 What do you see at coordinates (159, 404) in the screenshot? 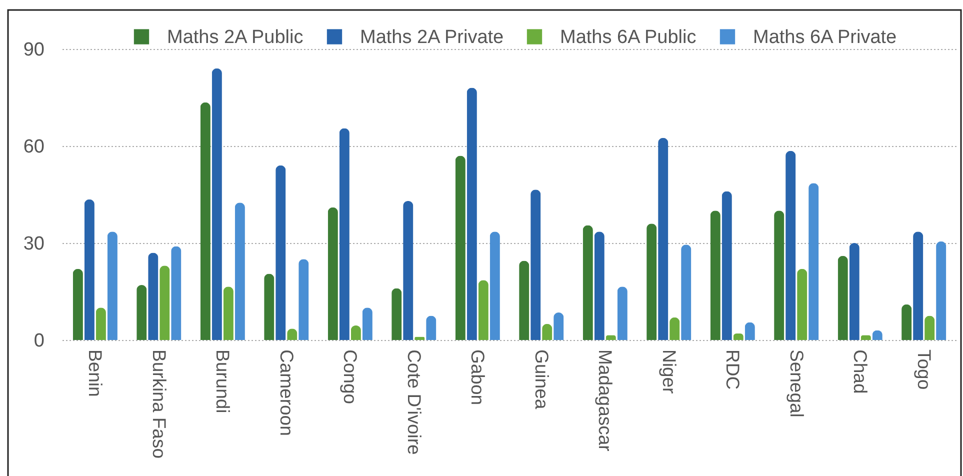
I see `x-tick-label: Burkina Faso` at bounding box center [159, 404].